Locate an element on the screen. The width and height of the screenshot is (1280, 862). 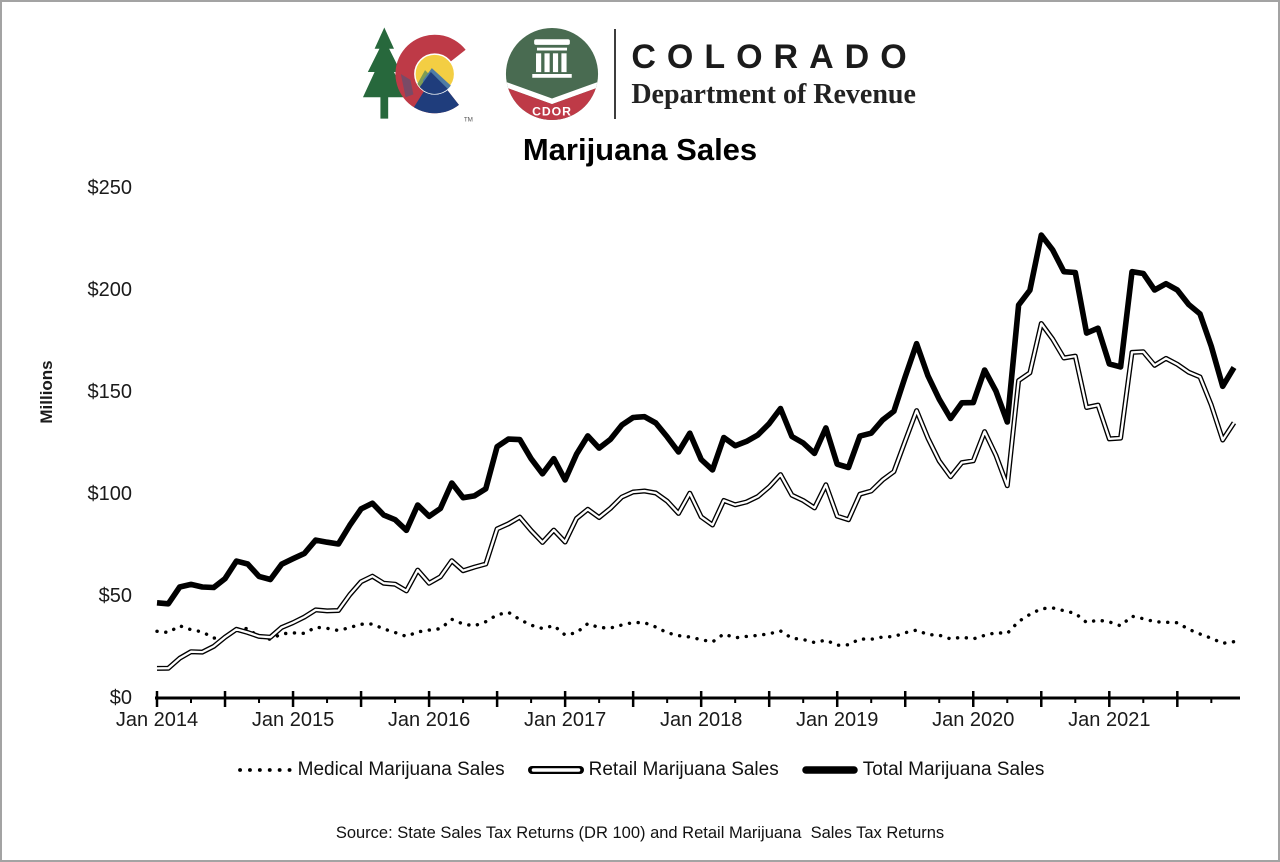
tree-overlap-shade is located at coordinates (407, 86).